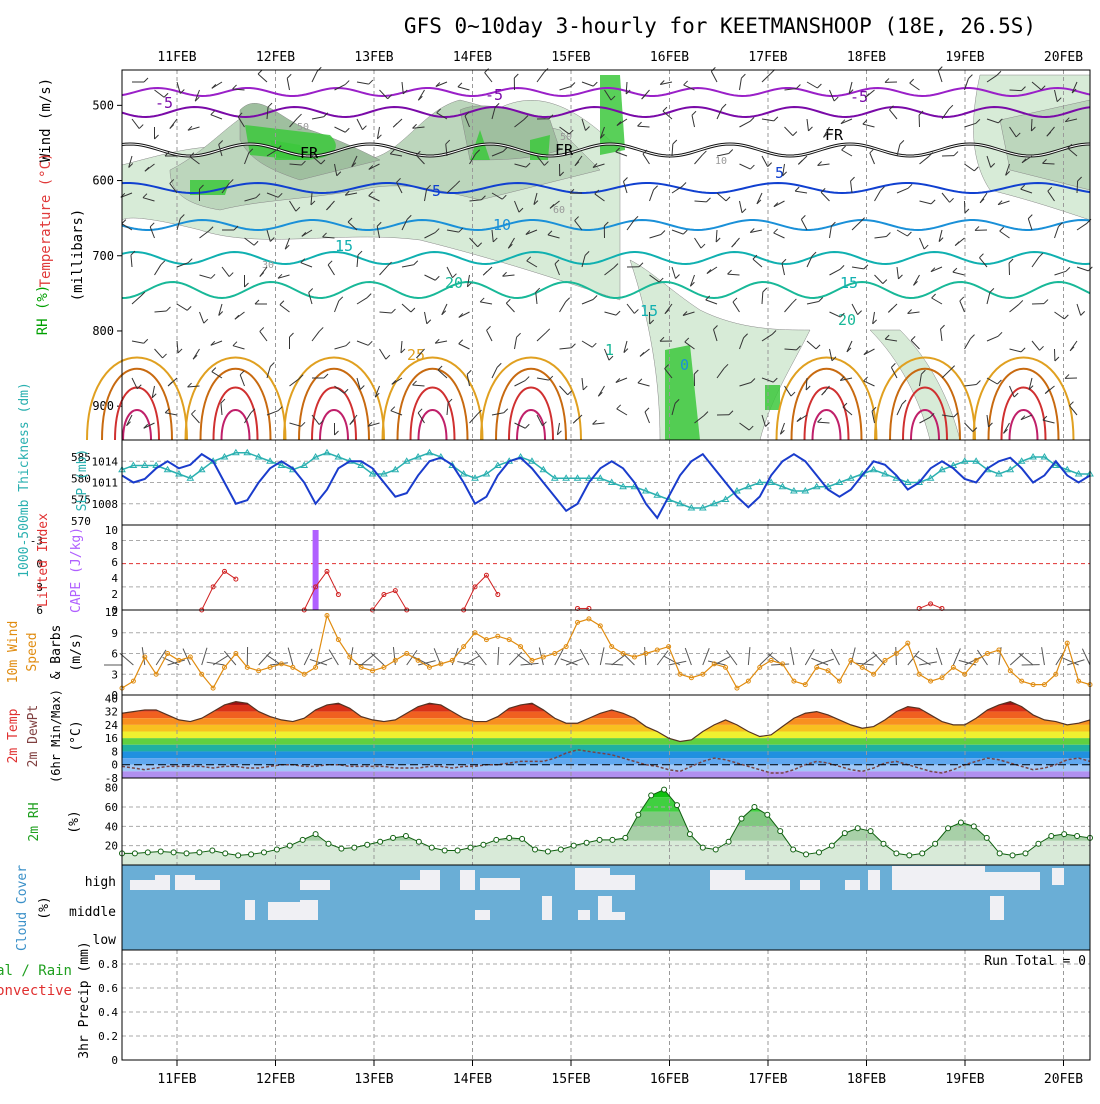  Describe the element at coordinates (24, 480) in the screenshot. I see `thickness-label: 1000-500mb Thickness (dm)` at that location.